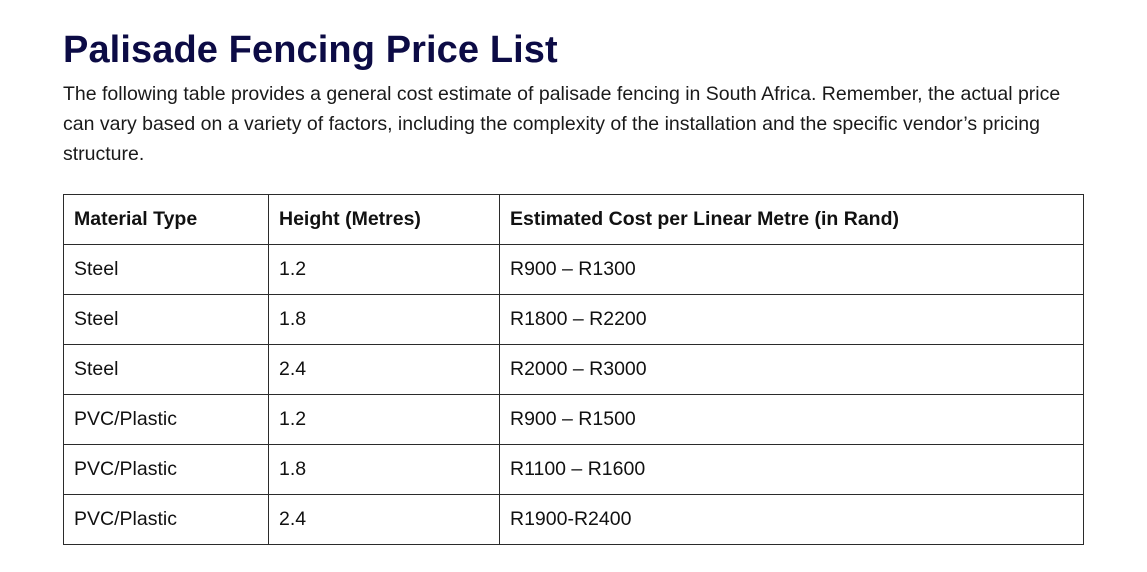 The height and width of the screenshot is (572, 1147). I want to click on table-row: PVC/Plastic 1.2 R900 – R1500, so click(573, 419).